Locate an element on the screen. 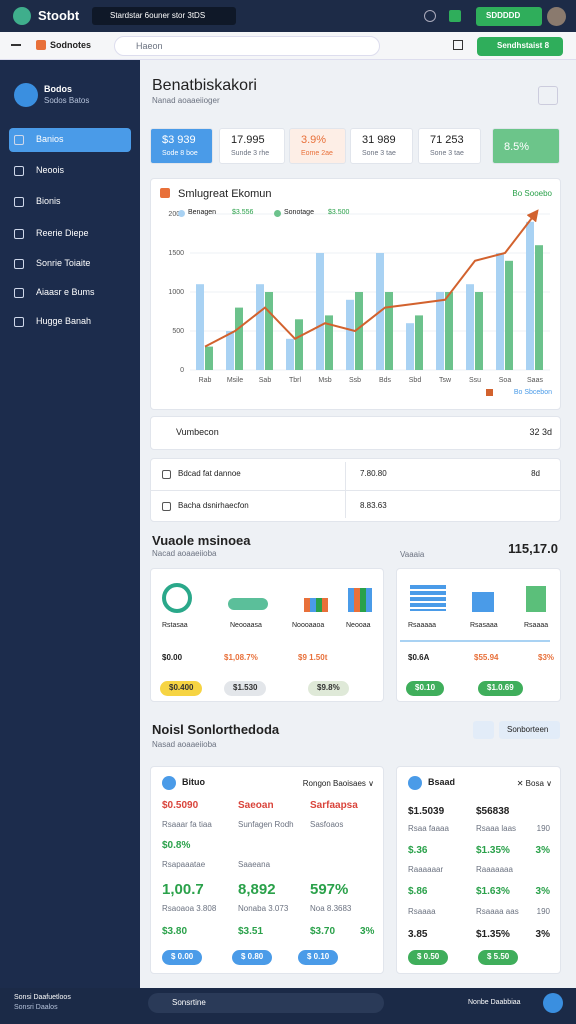 This screenshot has width=576, height=1024. x-tick-label: Msb is located at coordinates (324, 380).